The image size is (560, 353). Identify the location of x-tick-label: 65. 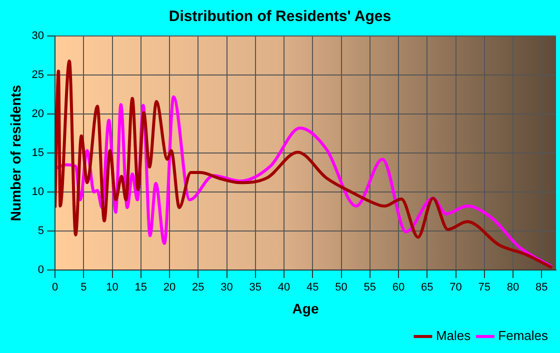
(427, 288).